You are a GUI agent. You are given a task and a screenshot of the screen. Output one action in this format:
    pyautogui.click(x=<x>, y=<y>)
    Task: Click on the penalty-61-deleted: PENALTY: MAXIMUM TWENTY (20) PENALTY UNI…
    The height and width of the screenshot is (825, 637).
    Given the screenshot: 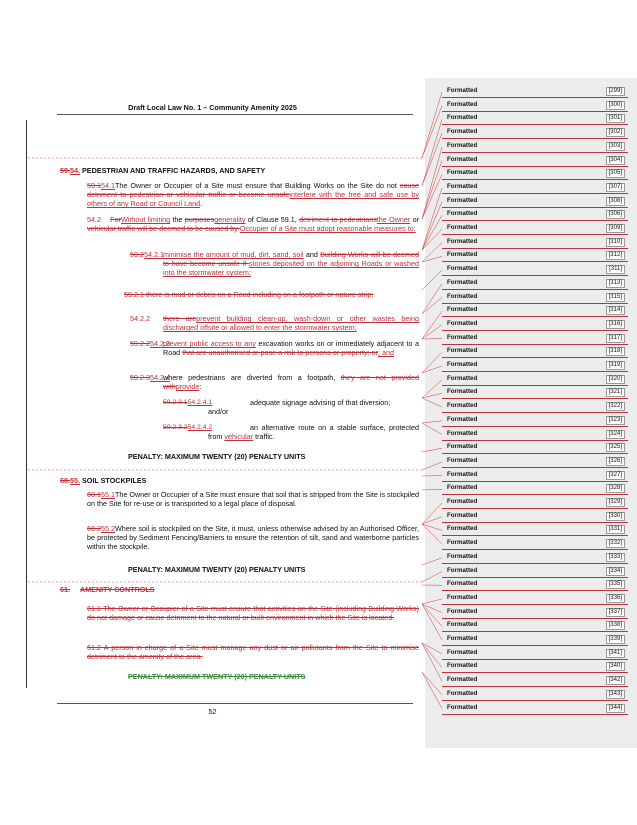 What is the action you would take?
    pyautogui.click(x=217, y=676)
    